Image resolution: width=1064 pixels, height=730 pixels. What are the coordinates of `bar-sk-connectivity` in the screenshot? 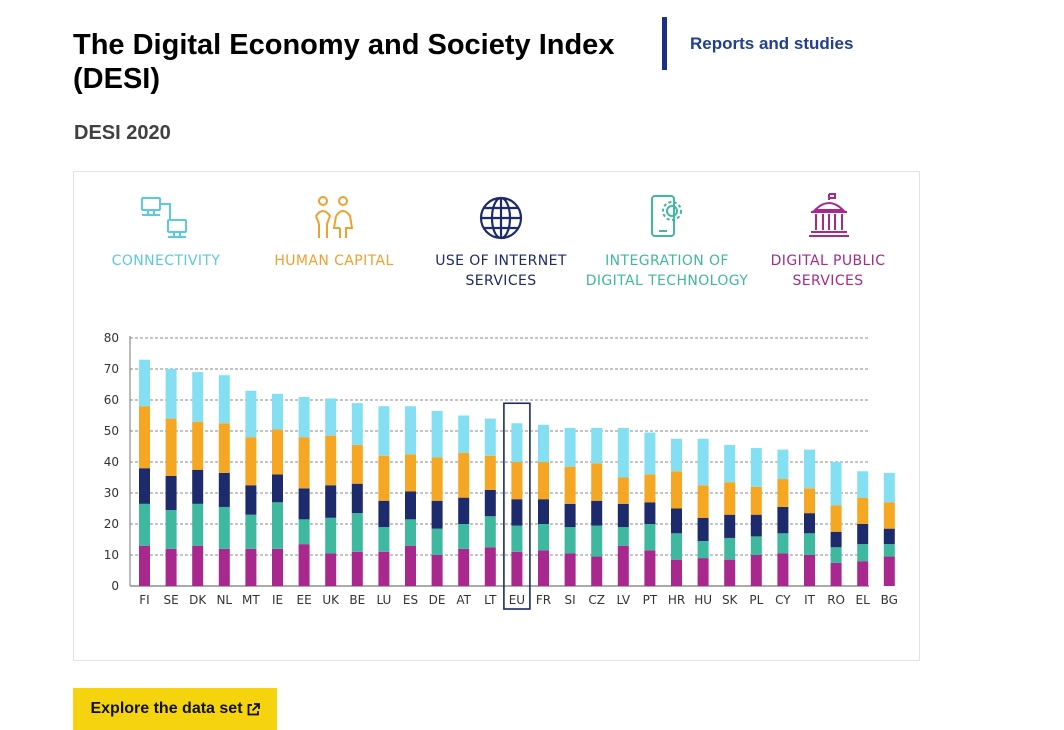 It's located at (730, 463).